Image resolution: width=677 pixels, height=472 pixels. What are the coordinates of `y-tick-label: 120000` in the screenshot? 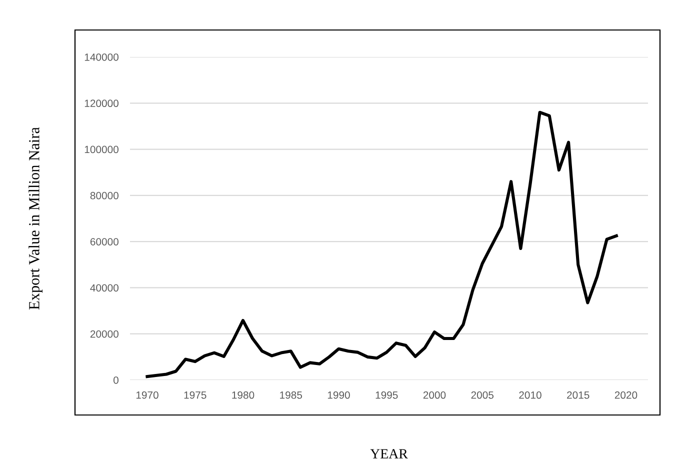 It's located at (101, 104).